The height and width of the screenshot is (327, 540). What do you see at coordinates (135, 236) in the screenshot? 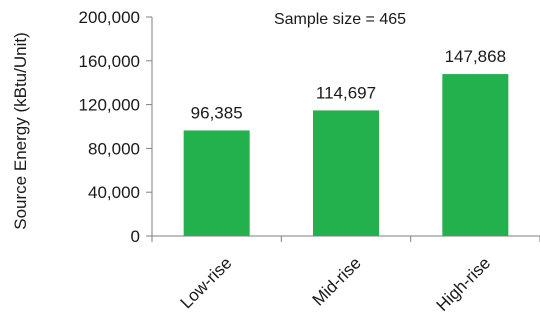
I see `y-tick-label: 0` at bounding box center [135, 236].